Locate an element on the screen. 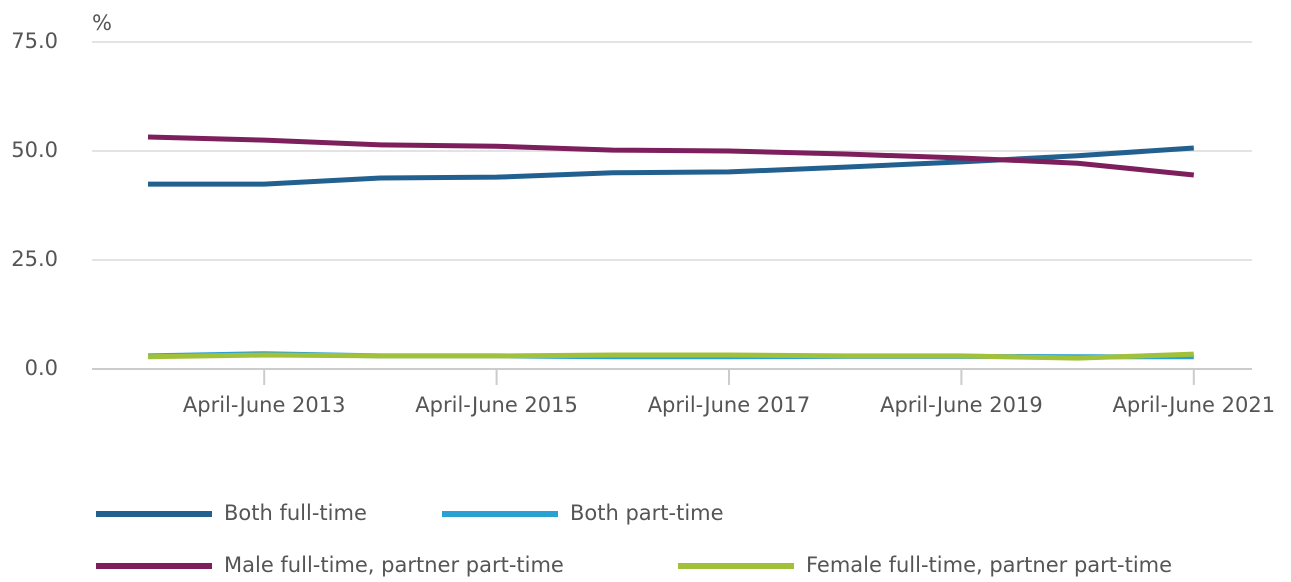 The image size is (1291, 582). legend-label: Both part-time is located at coordinates (647, 513).